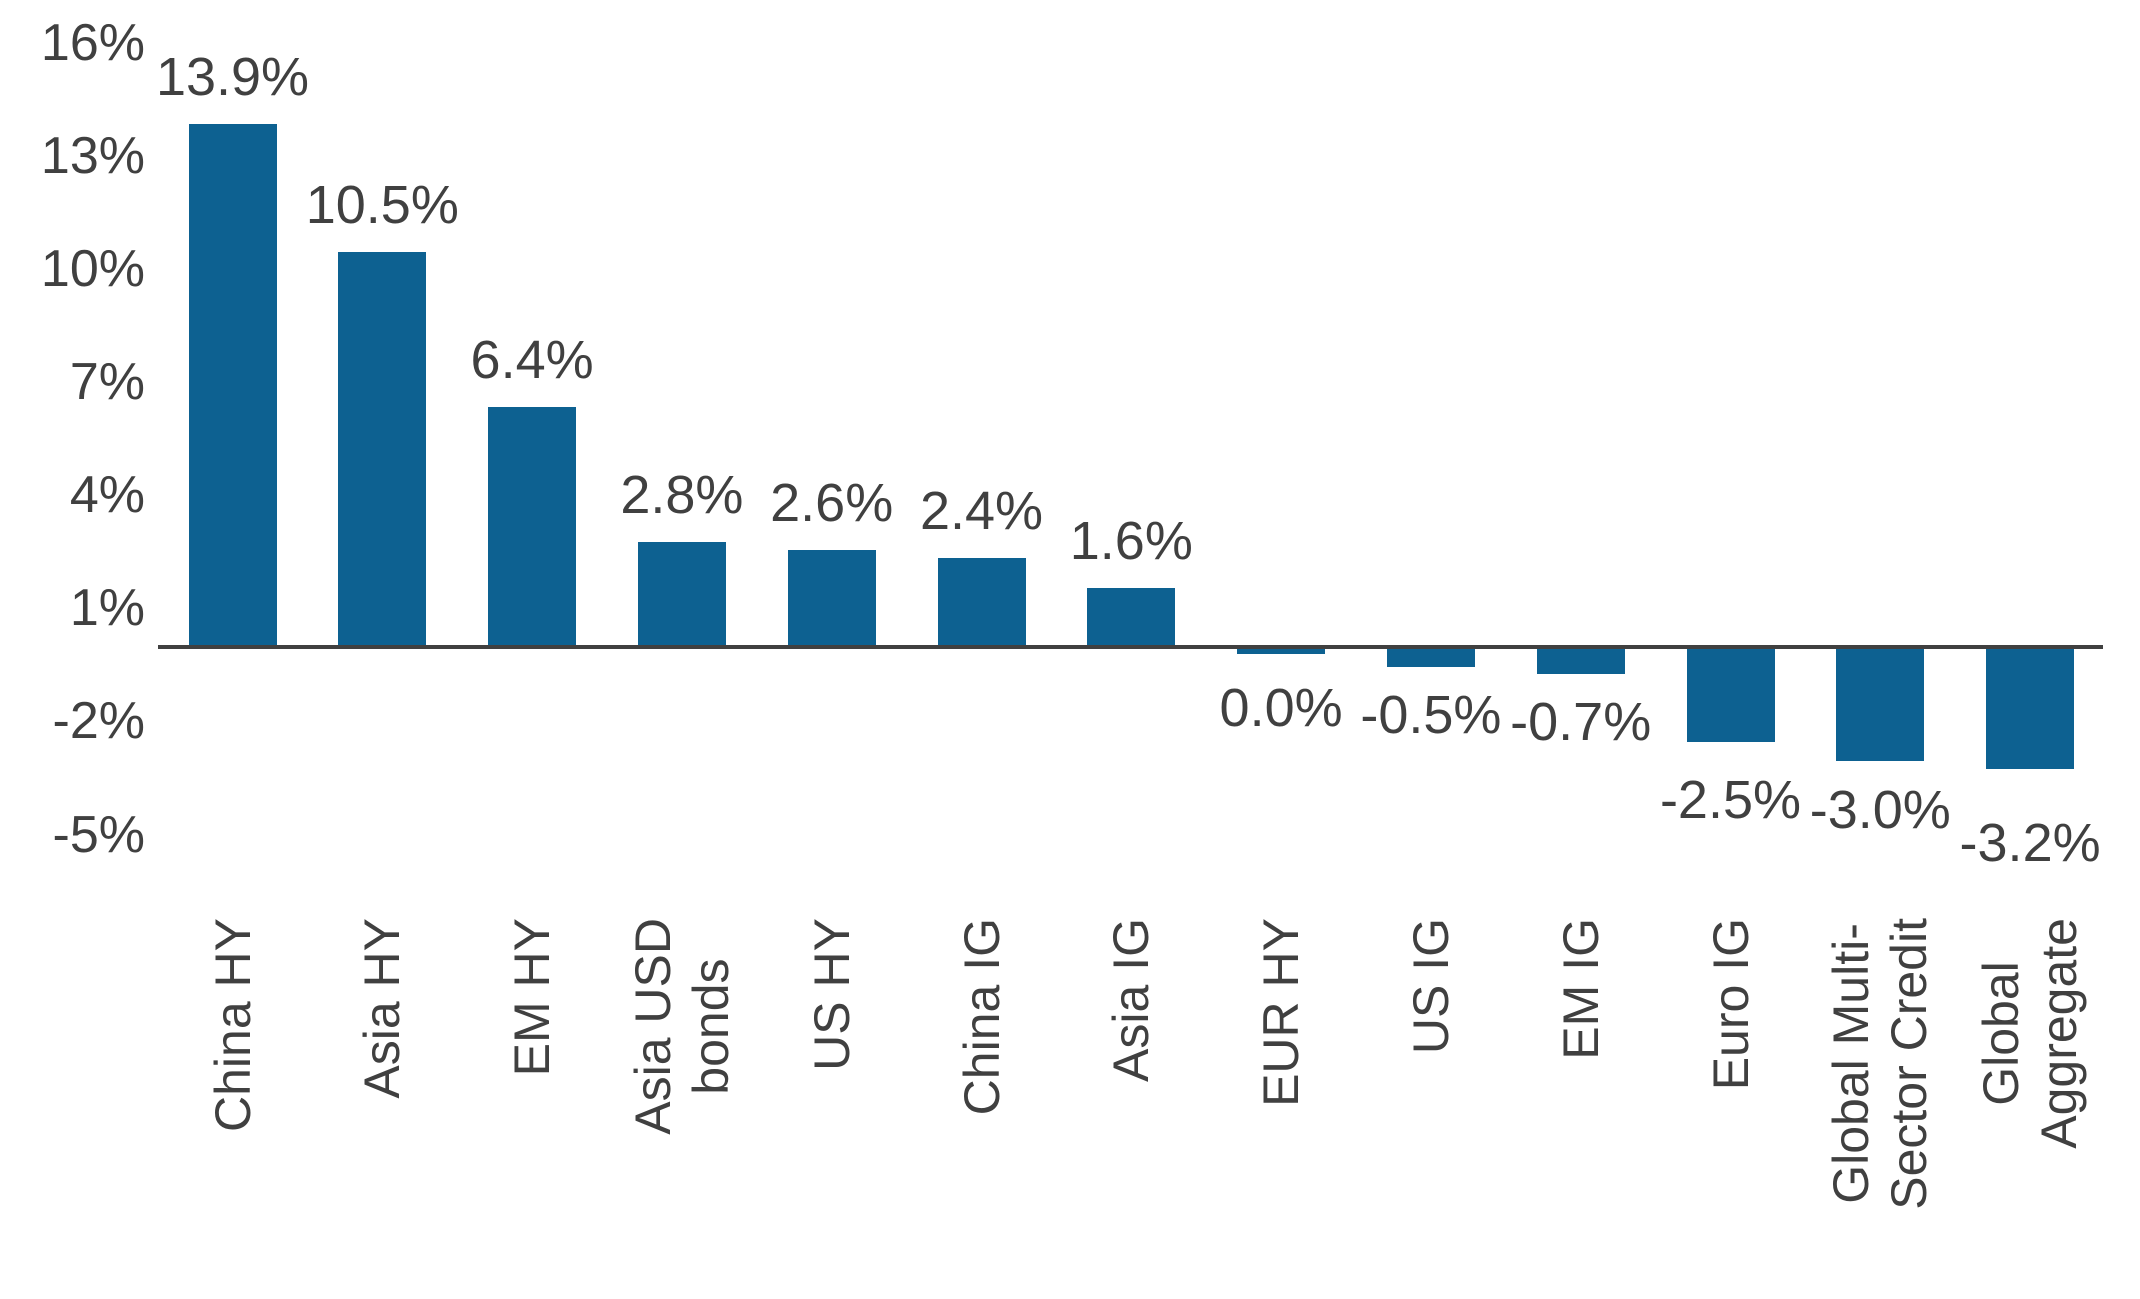 The height and width of the screenshot is (1299, 2140). I want to click on y-tick-7pct: 7%, so click(107, 382).